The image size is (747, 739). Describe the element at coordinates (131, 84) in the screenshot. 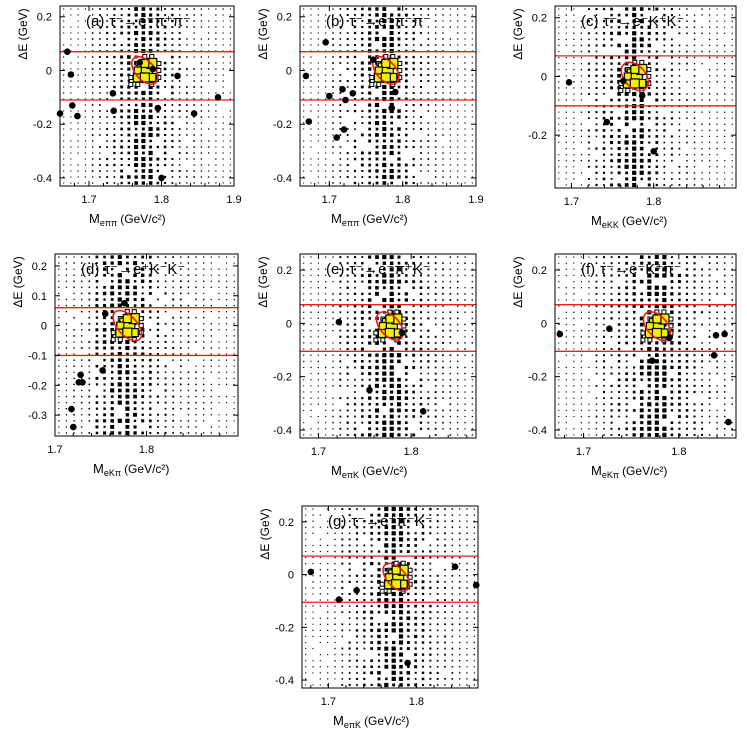

I see `signal-mc-bin` at that location.